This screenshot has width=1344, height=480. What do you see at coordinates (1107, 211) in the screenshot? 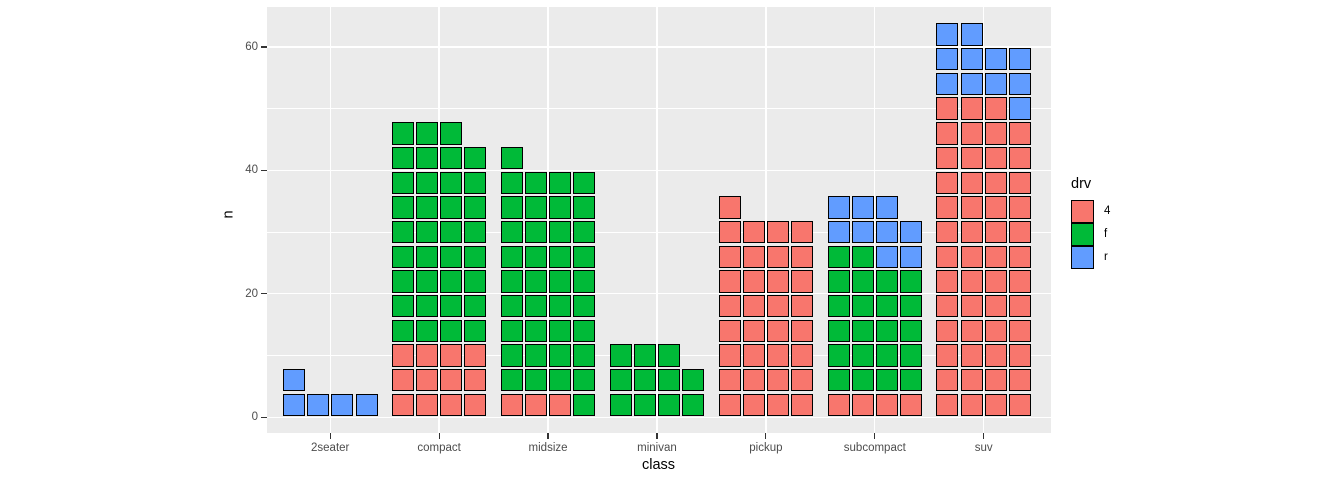
I see `legend-entry-label: 4` at bounding box center [1107, 211].